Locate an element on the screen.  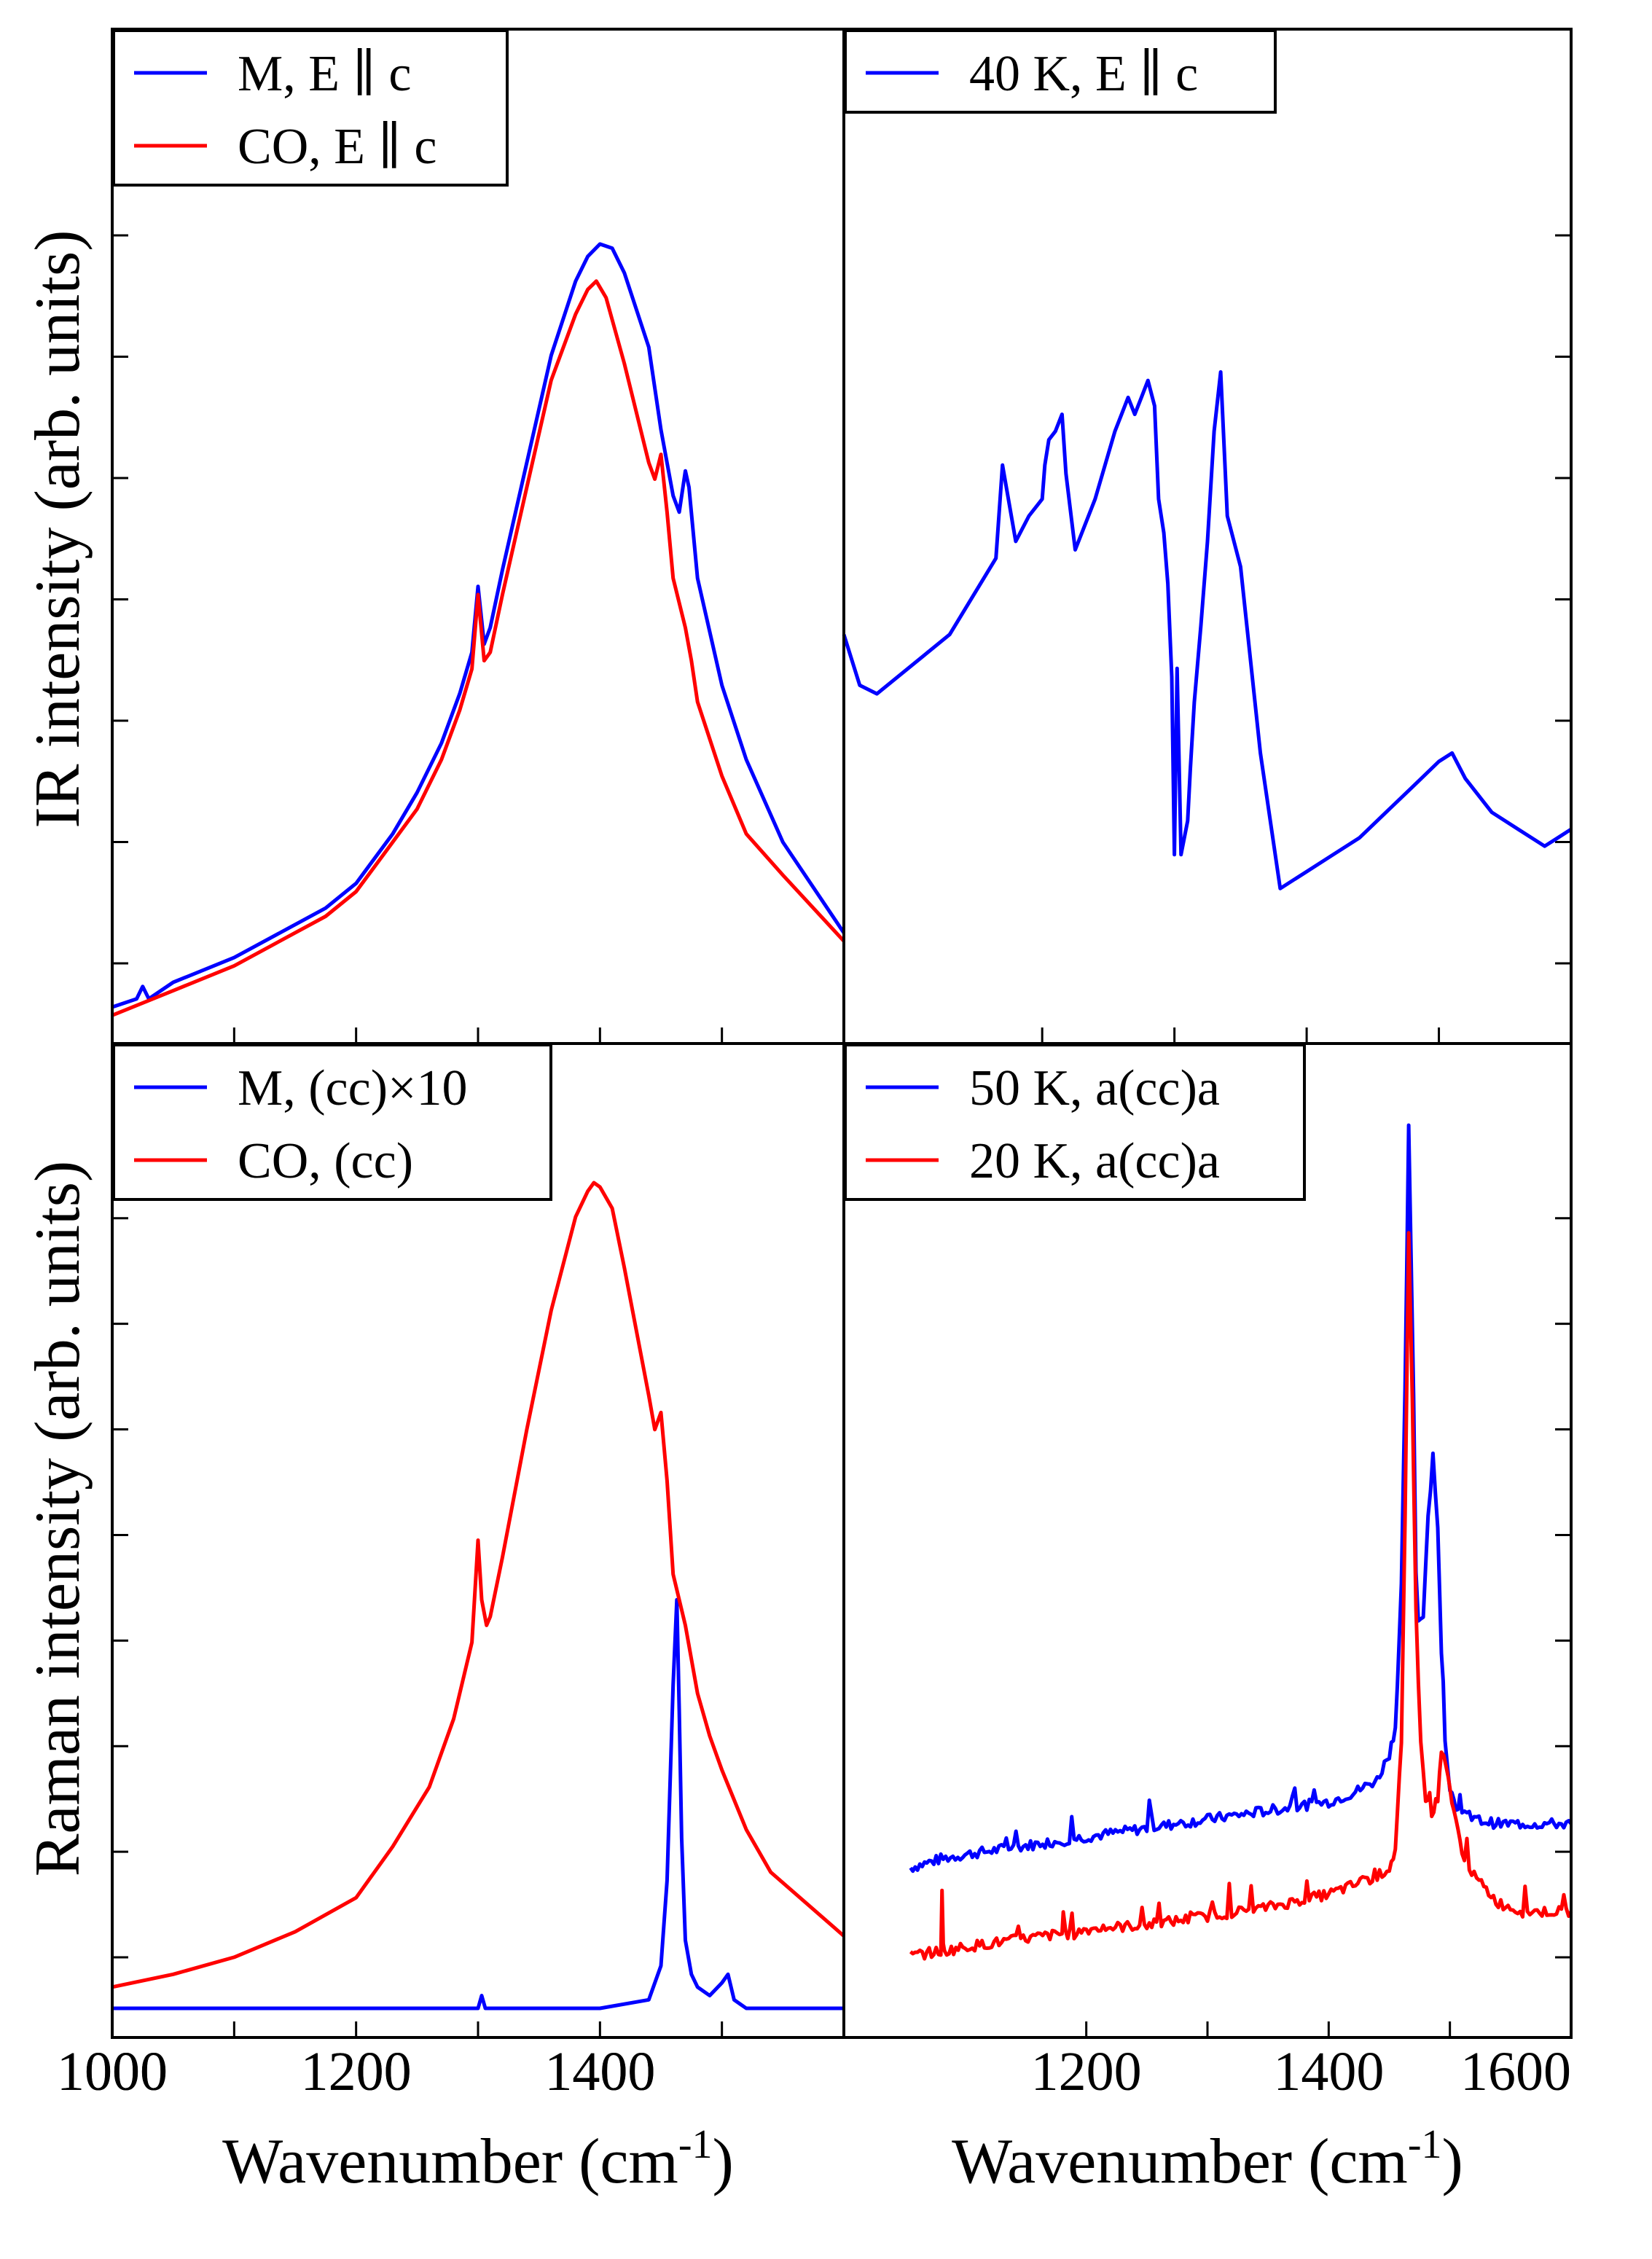
legend-label: M, E ∥ c is located at coordinates (324, 74).